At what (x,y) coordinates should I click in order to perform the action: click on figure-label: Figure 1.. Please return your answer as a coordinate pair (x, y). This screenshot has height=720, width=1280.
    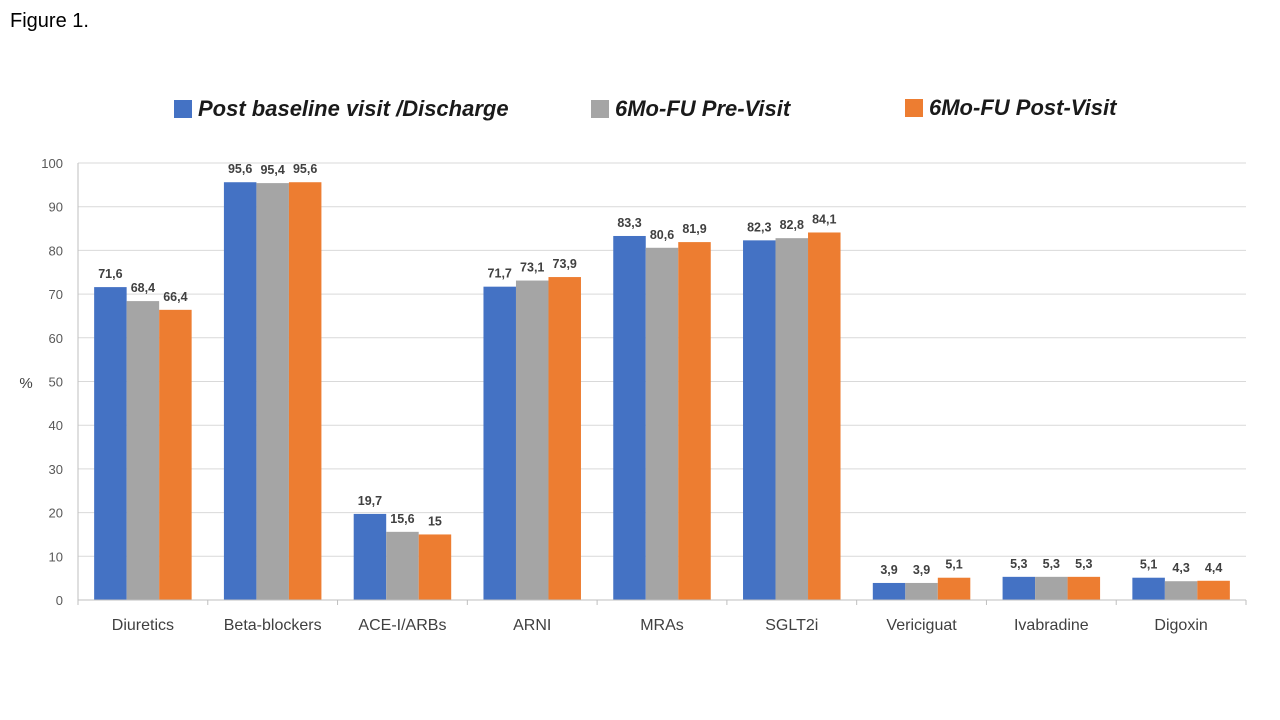
    Looking at the image, I should click on (49, 21).